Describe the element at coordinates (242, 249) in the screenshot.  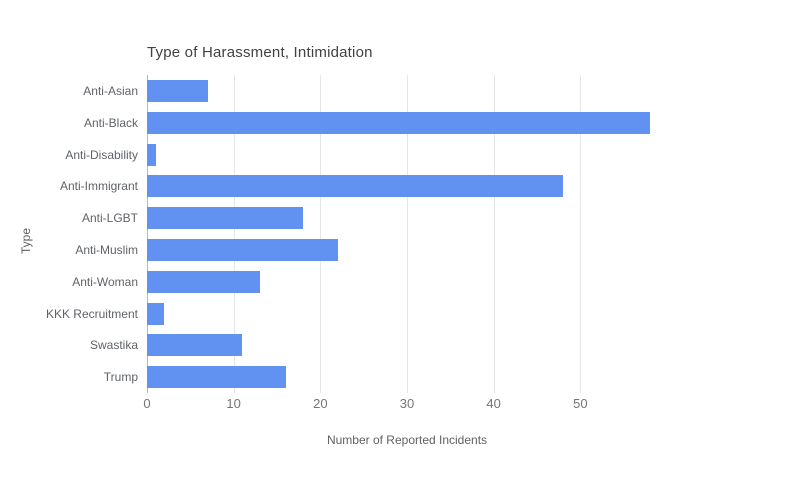
I see `bar-anti-muslim` at that location.